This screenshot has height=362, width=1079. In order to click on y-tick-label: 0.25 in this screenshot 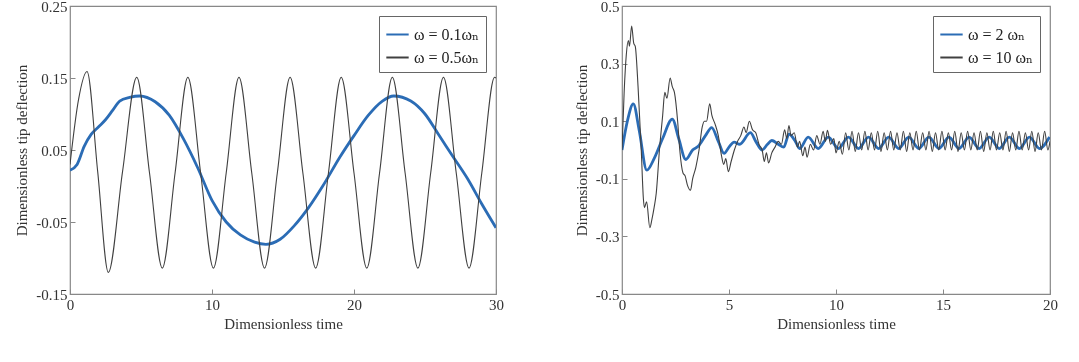, I will do `click(54, 7)`.